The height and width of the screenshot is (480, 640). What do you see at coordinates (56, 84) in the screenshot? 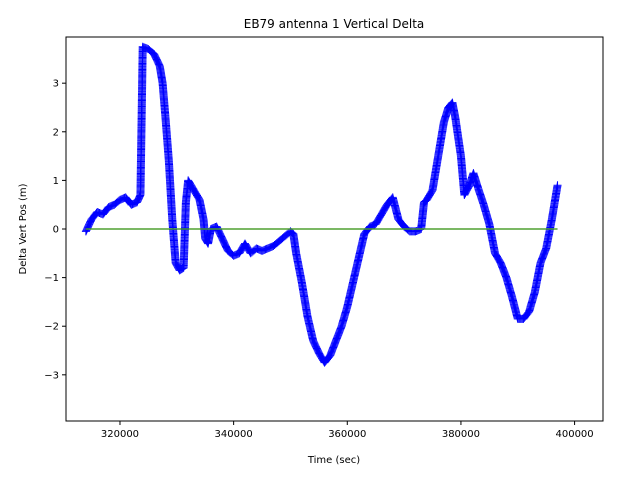
I see `y-tick-label: 3` at bounding box center [56, 84].